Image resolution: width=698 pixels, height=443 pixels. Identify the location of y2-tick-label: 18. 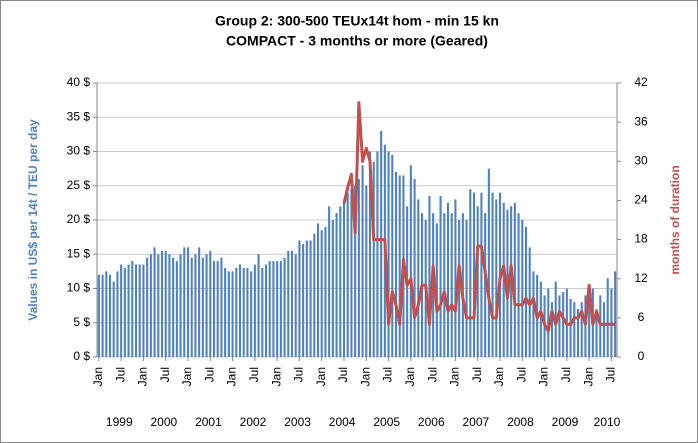
(641, 239).